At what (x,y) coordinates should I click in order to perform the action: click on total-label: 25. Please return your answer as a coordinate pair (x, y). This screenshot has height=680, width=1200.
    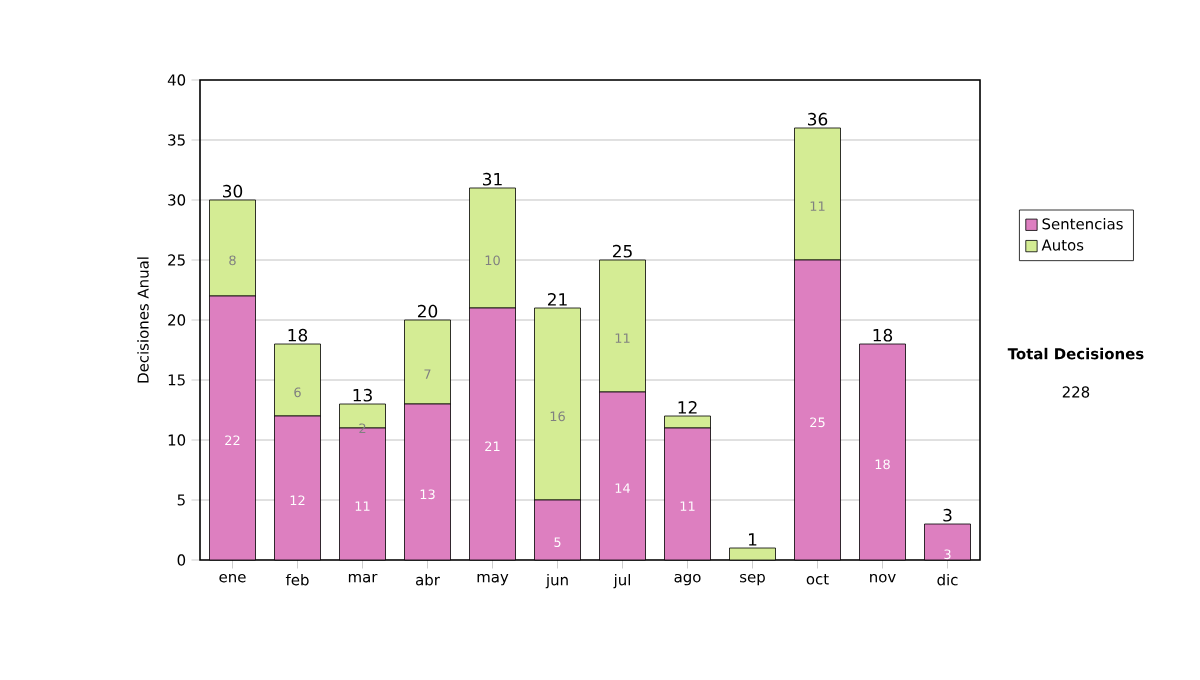
    Looking at the image, I should click on (622, 251).